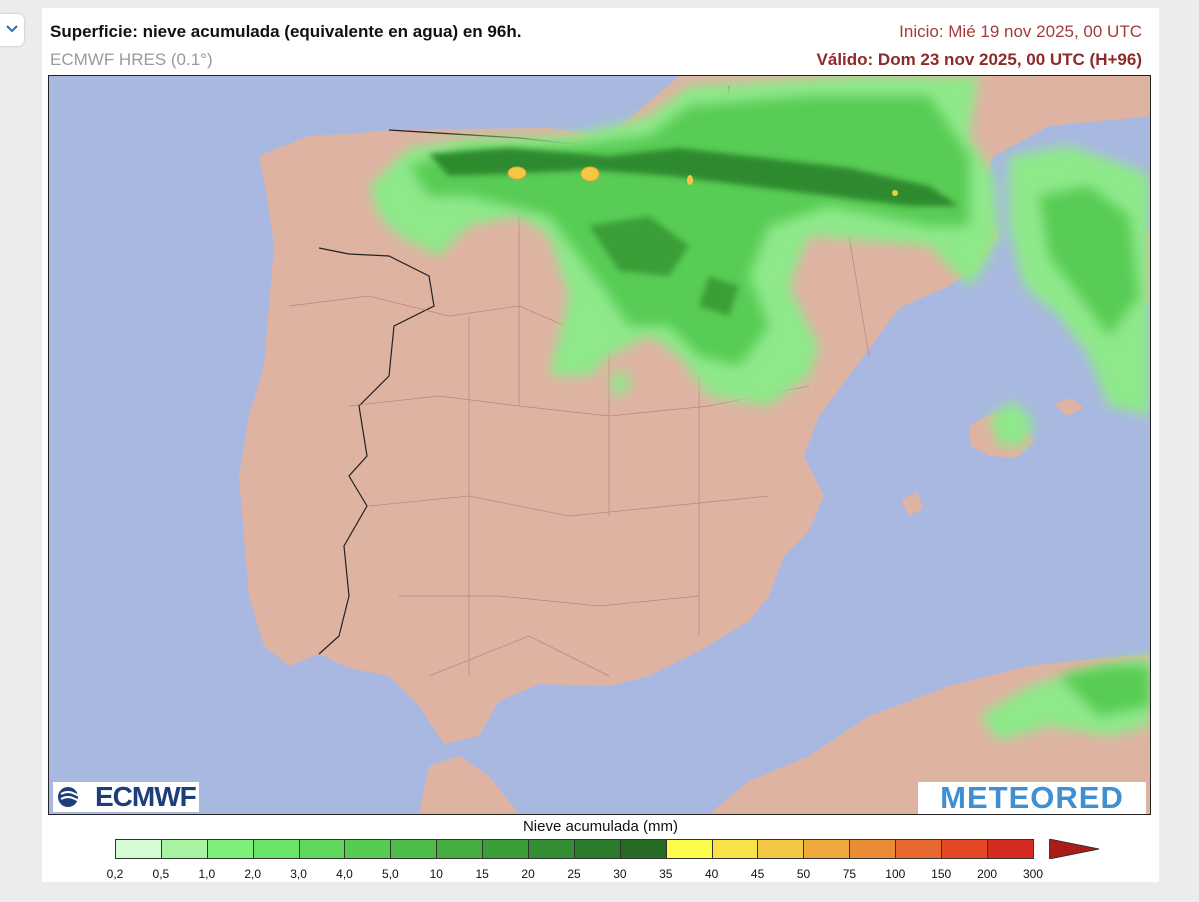 Image resolution: width=1199 pixels, height=902 pixels. What do you see at coordinates (436, 874) in the screenshot?
I see `legend-tick-label: 10` at bounding box center [436, 874].